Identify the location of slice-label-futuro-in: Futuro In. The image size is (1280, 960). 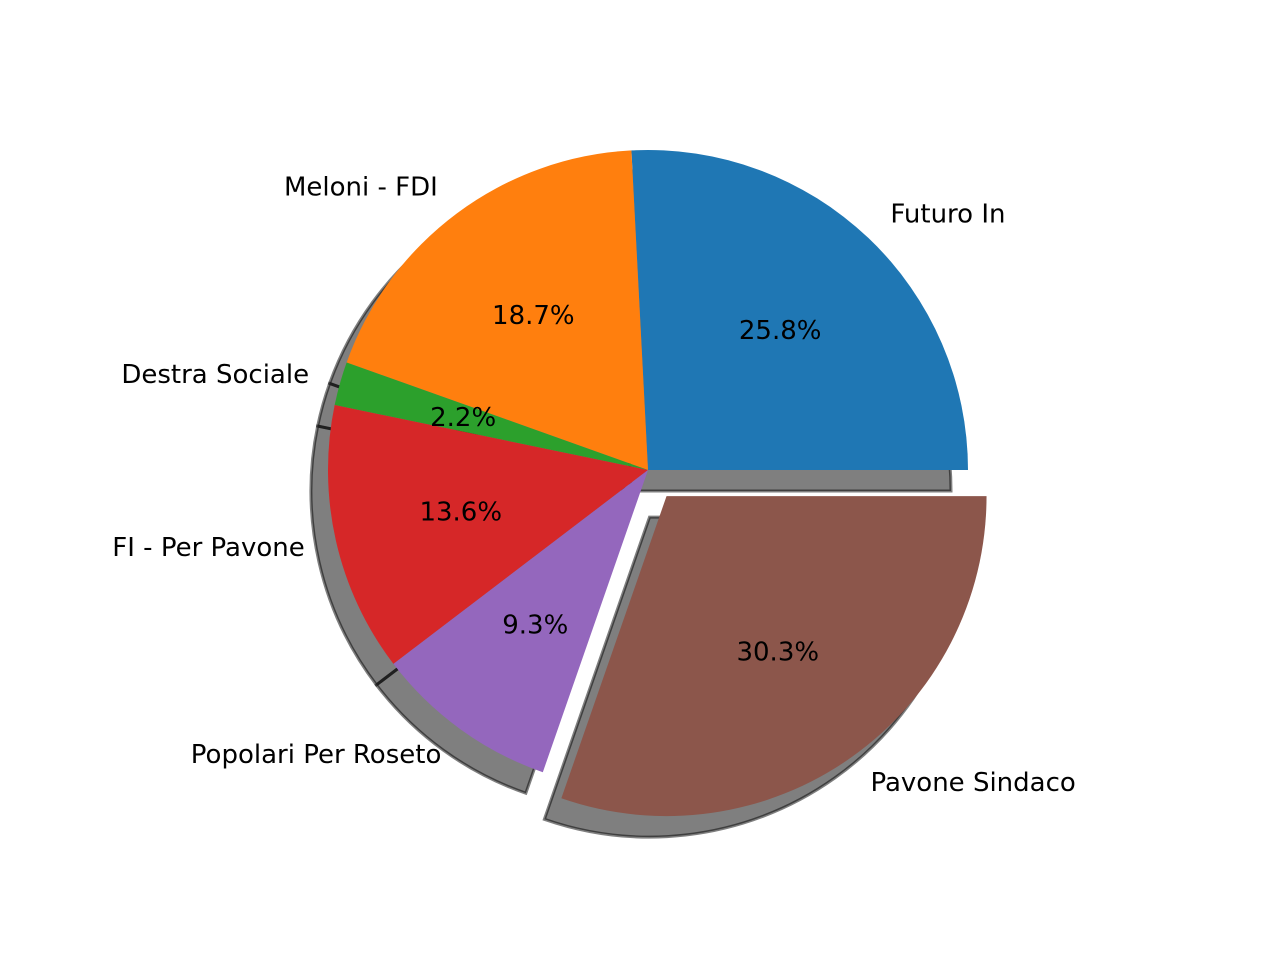
(947, 215).